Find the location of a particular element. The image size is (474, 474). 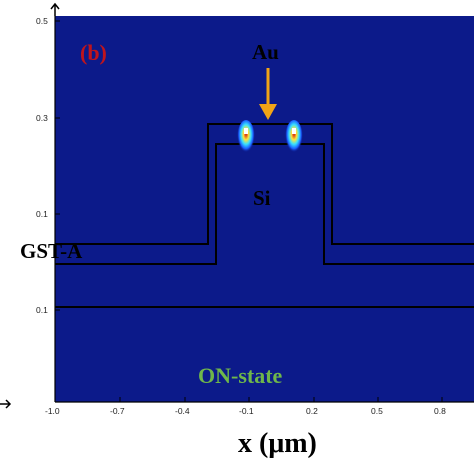

hotspot-left is located at coordinates (246, 138).